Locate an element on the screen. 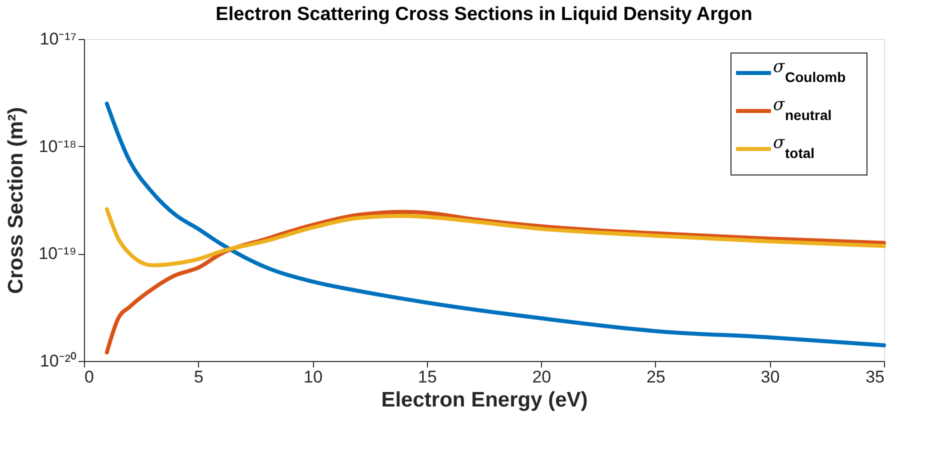  x-tick-label: 30 is located at coordinates (770, 377).